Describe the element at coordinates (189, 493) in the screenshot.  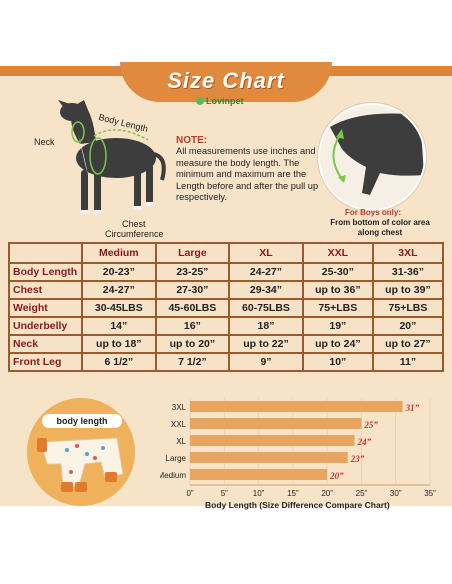
I see `x-tick-label: 0”` at that location.